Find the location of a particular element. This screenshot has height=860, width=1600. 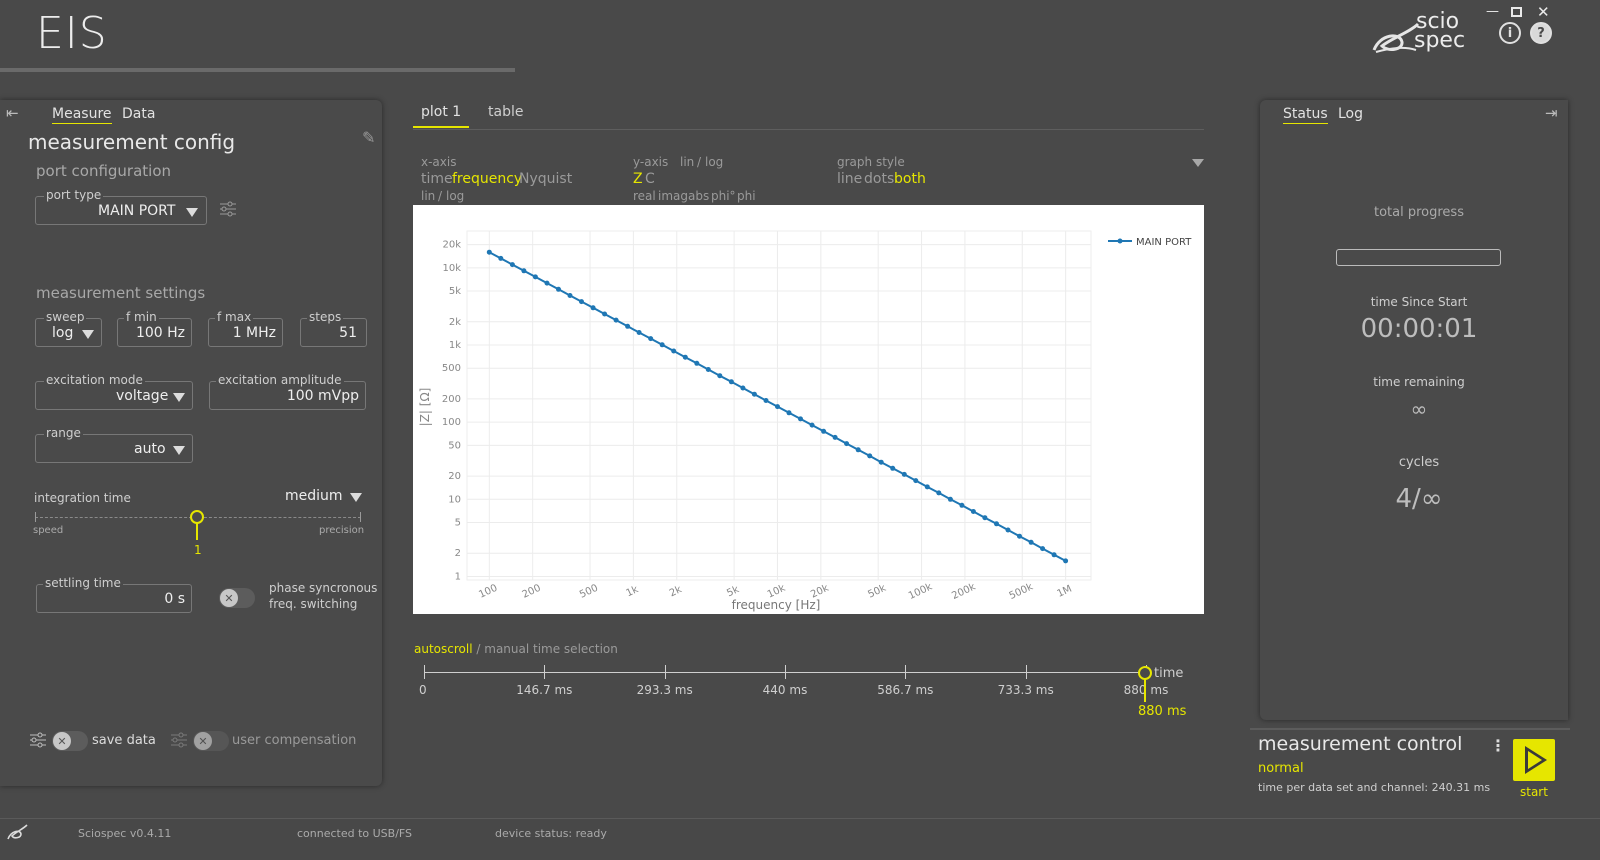

xaxis-scale-log: log is located at coordinates (455, 196).